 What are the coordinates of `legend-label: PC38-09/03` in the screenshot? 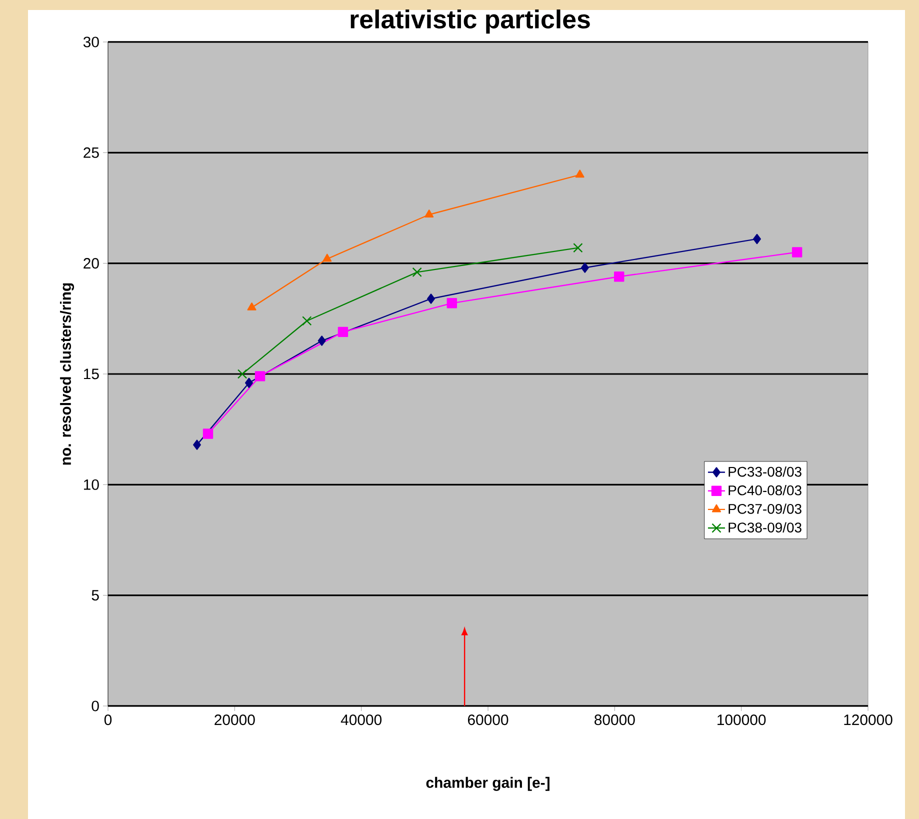 It's located at (765, 527).